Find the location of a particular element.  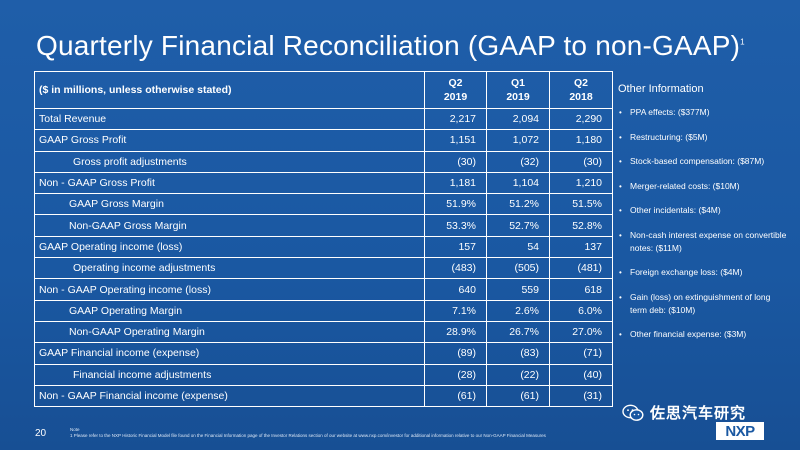

nxp-logo: NXP is located at coordinates (740, 431).